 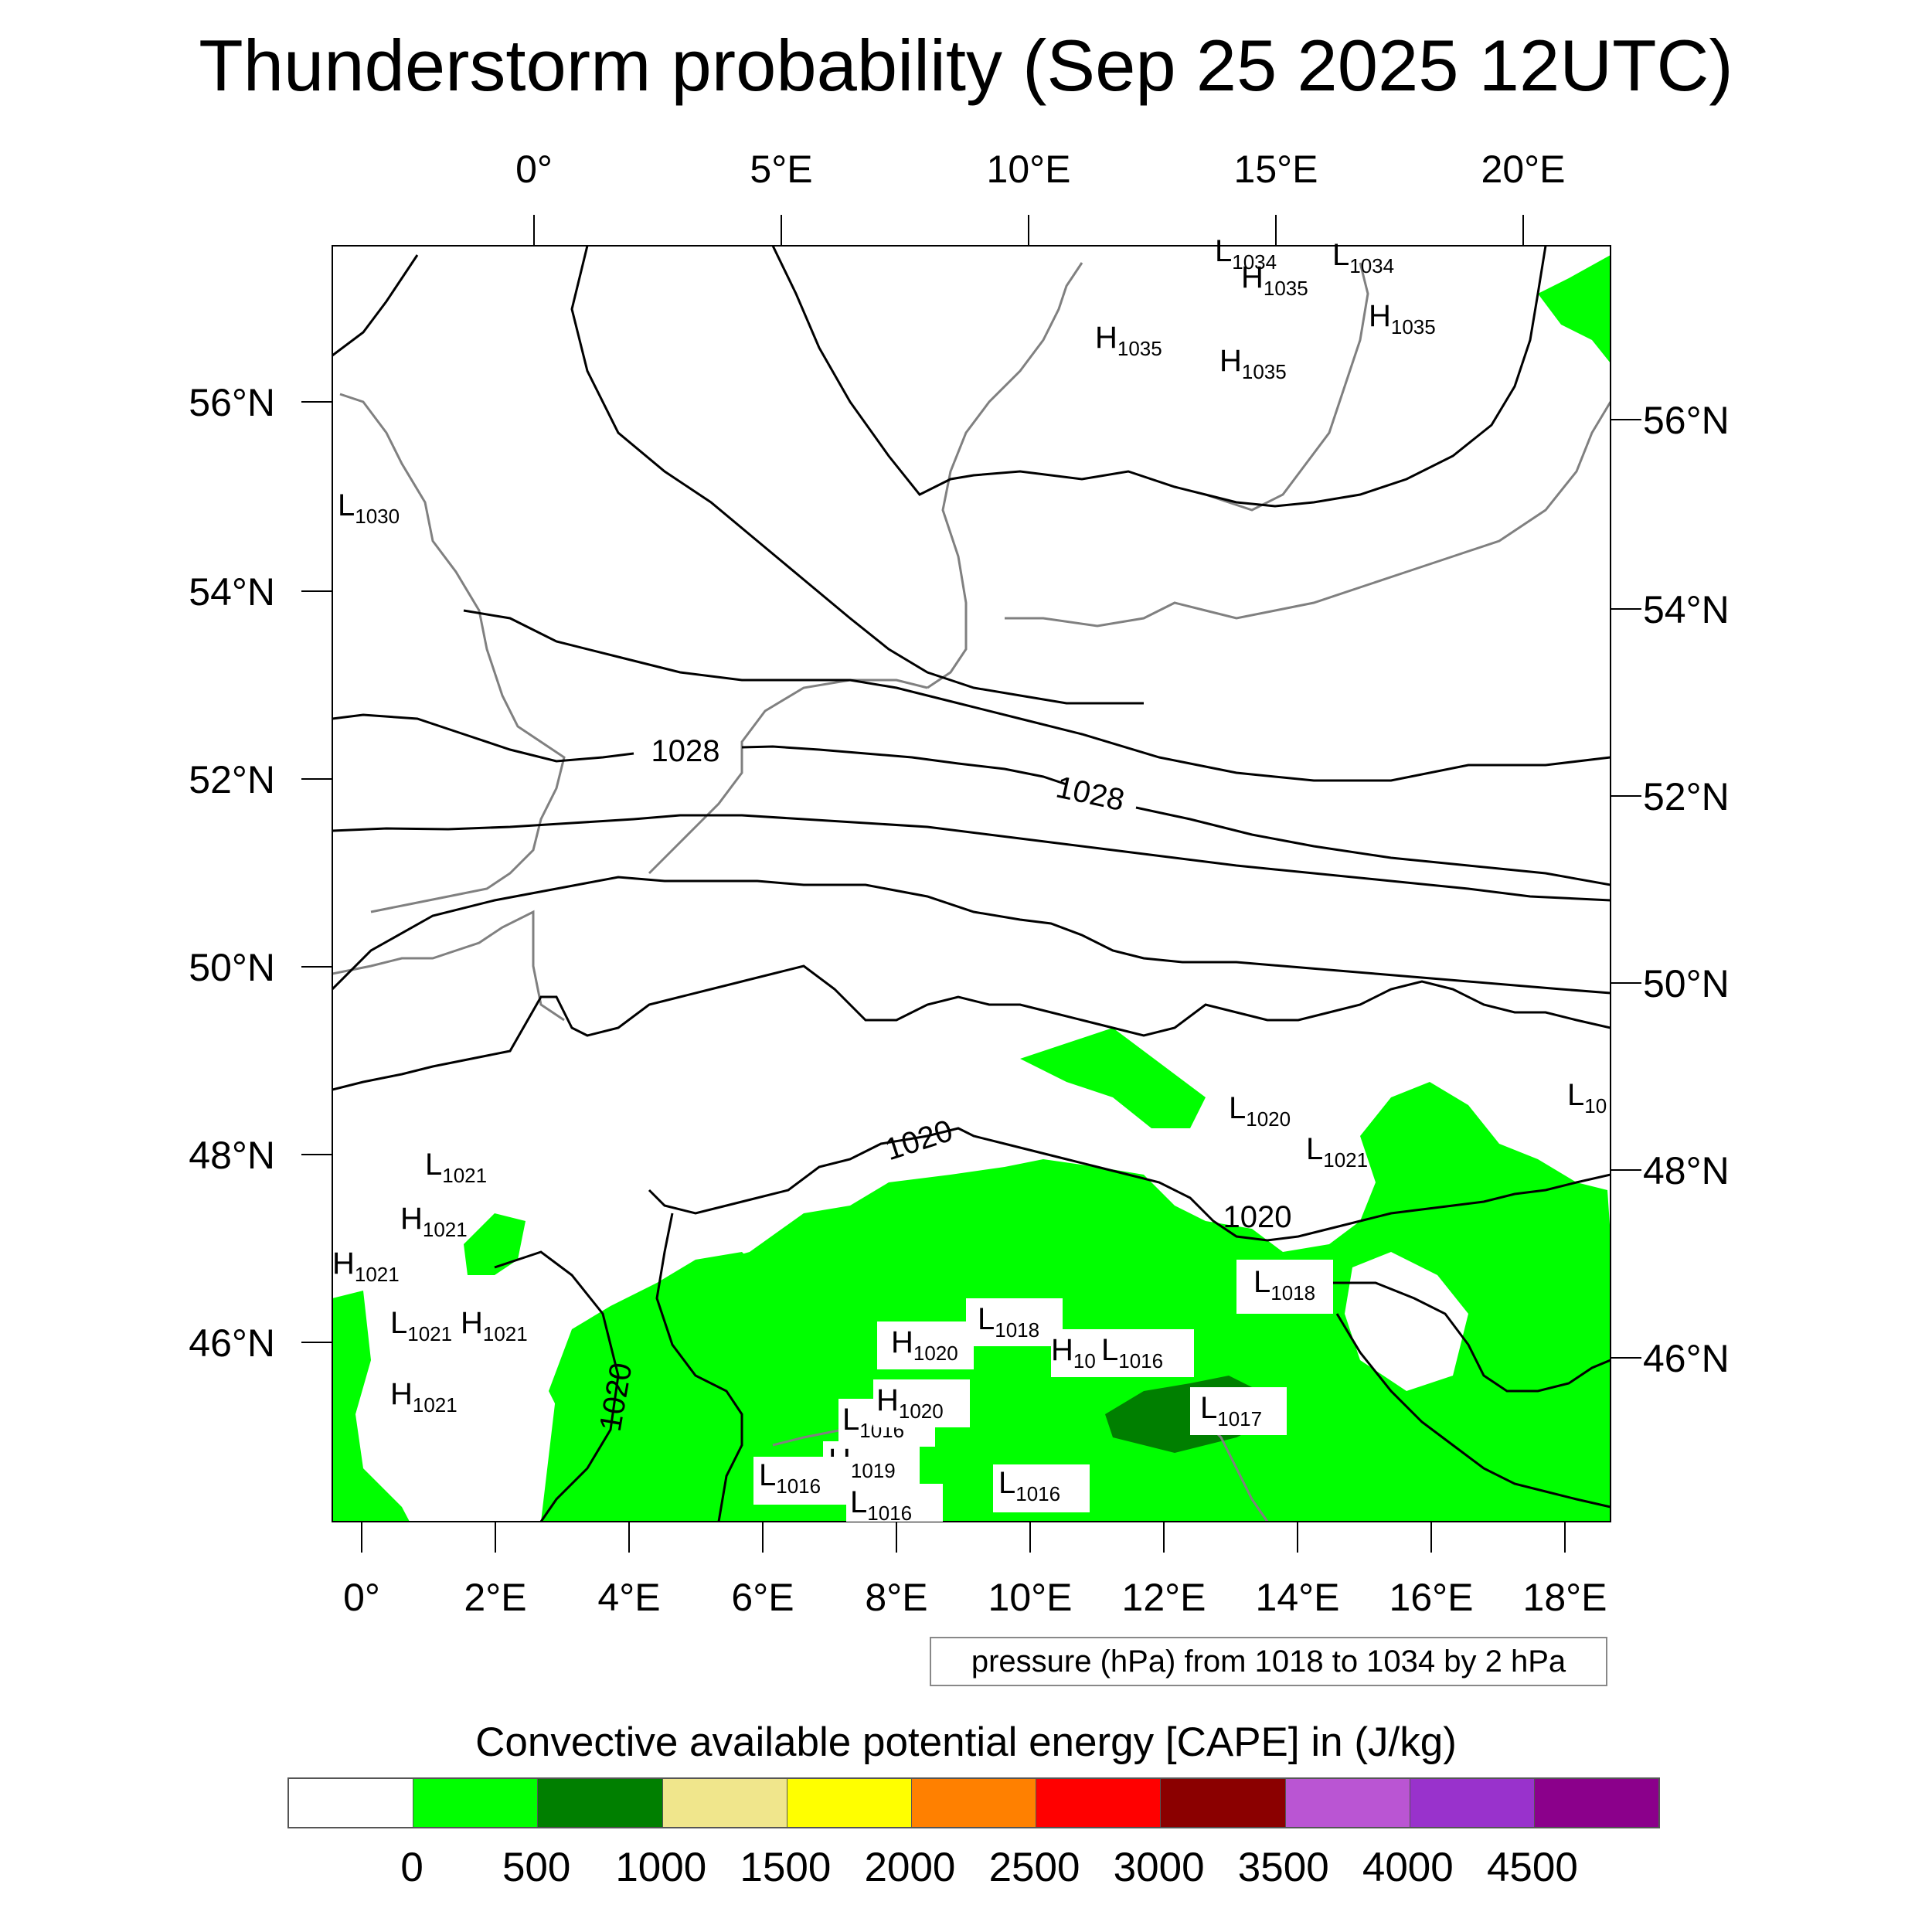 What do you see at coordinates (971, 1028) in the screenshot?
I see `isobar-alps-north` at bounding box center [971, 1028].